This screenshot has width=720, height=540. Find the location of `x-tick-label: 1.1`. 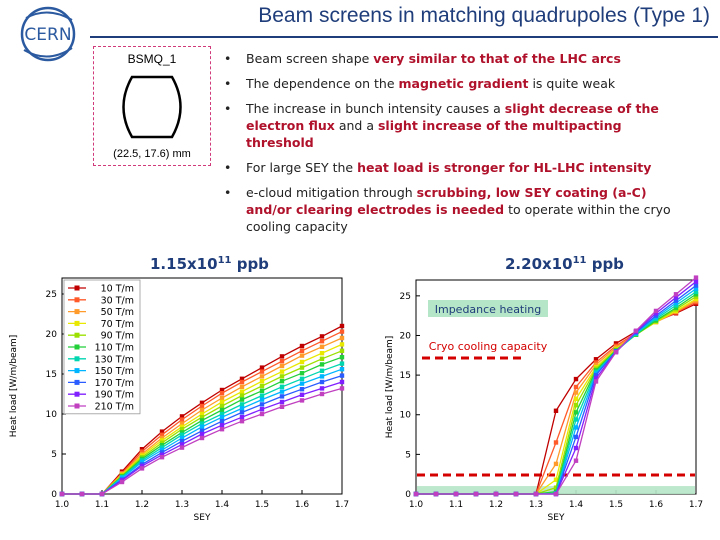

x-tick-label: 1.1 is located at coordinates (102, 505).